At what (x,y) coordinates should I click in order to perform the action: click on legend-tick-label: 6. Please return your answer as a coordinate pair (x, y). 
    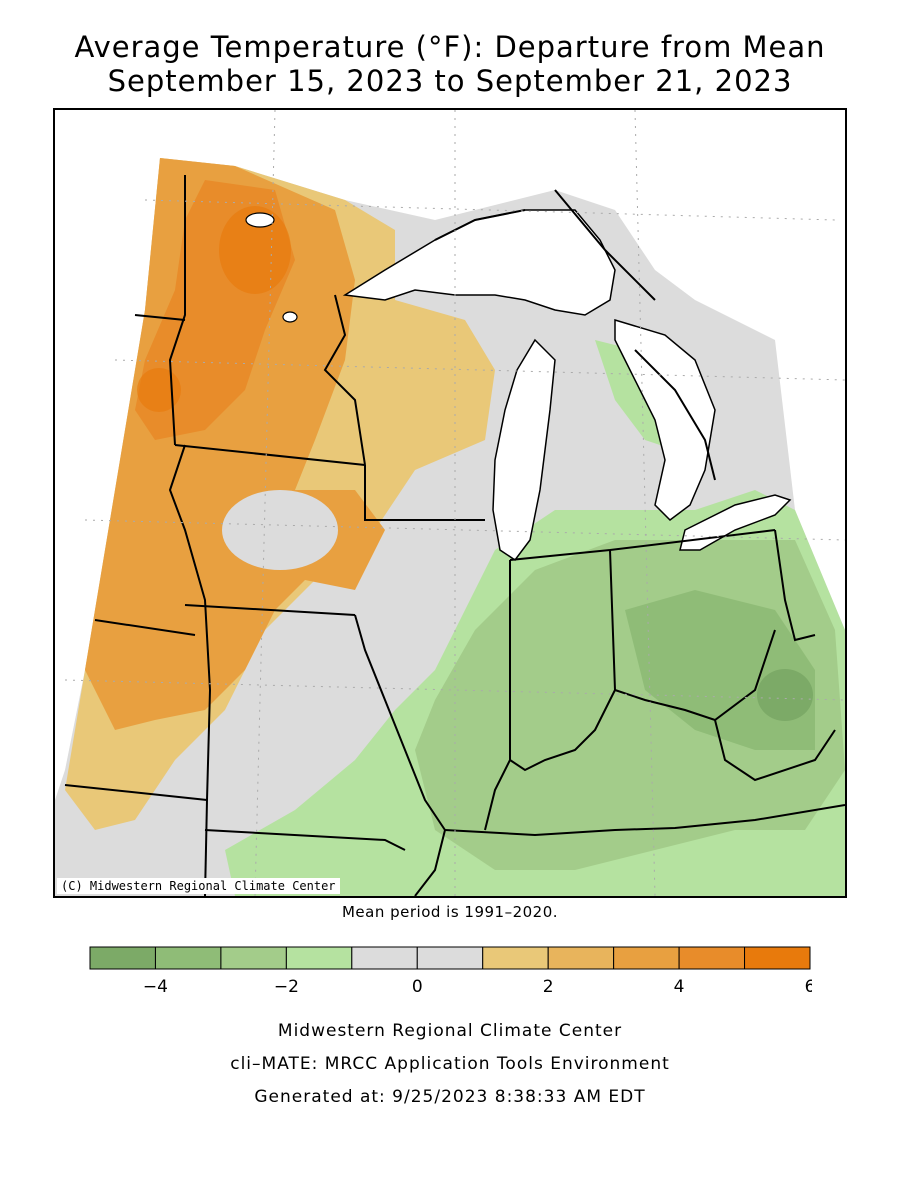
    Looking at the image, I should click on (808, 985).